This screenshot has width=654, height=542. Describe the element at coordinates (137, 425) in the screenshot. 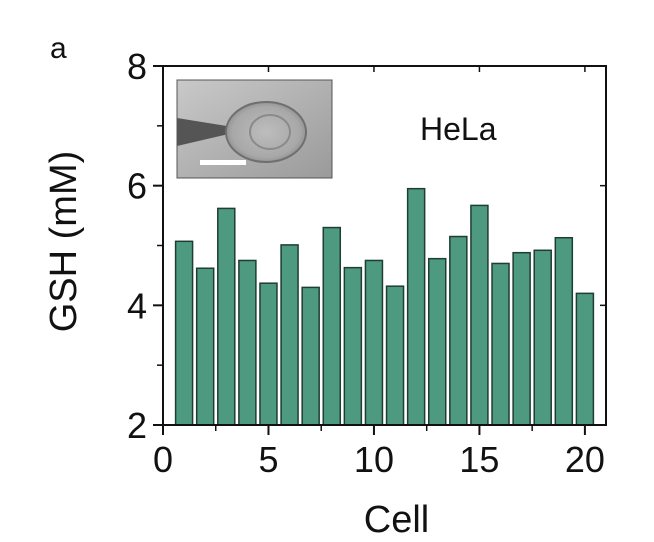

I see `y-tick-label: 2` at that location.